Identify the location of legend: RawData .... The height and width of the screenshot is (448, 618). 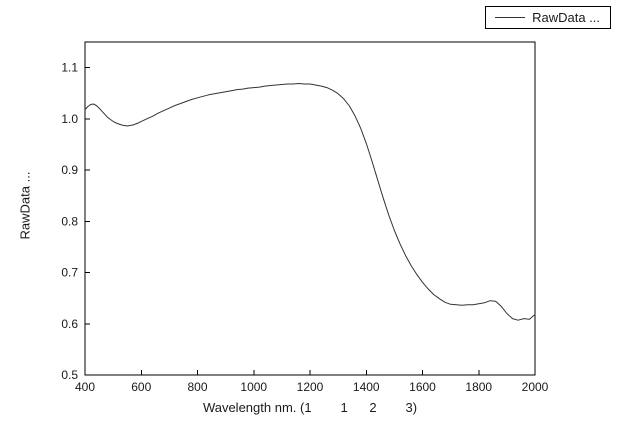
(548, 17).